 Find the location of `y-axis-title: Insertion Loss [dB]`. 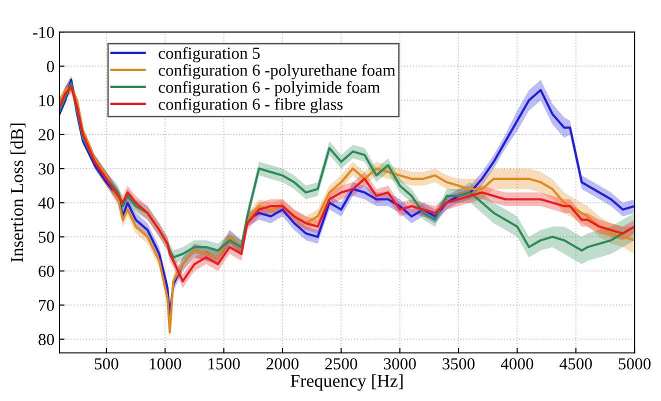

y-axis-title: Insertion Loss [dB] is located at coordinates (18, 193).